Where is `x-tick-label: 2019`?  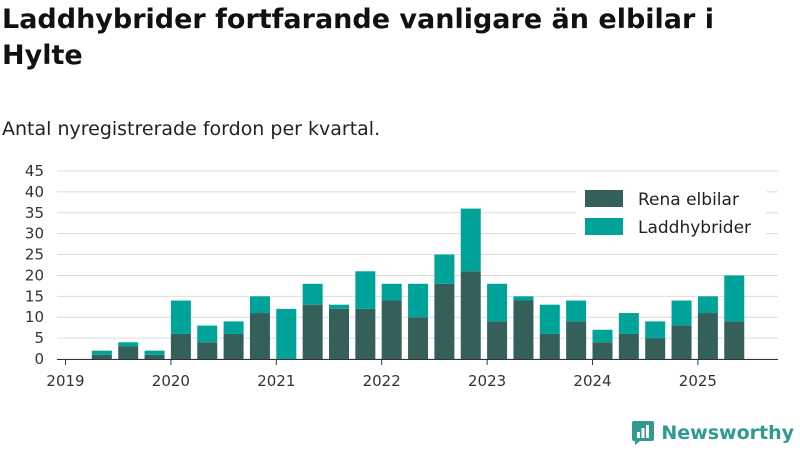
x-tick-label: 2019 is located at coordinates (65, 381).